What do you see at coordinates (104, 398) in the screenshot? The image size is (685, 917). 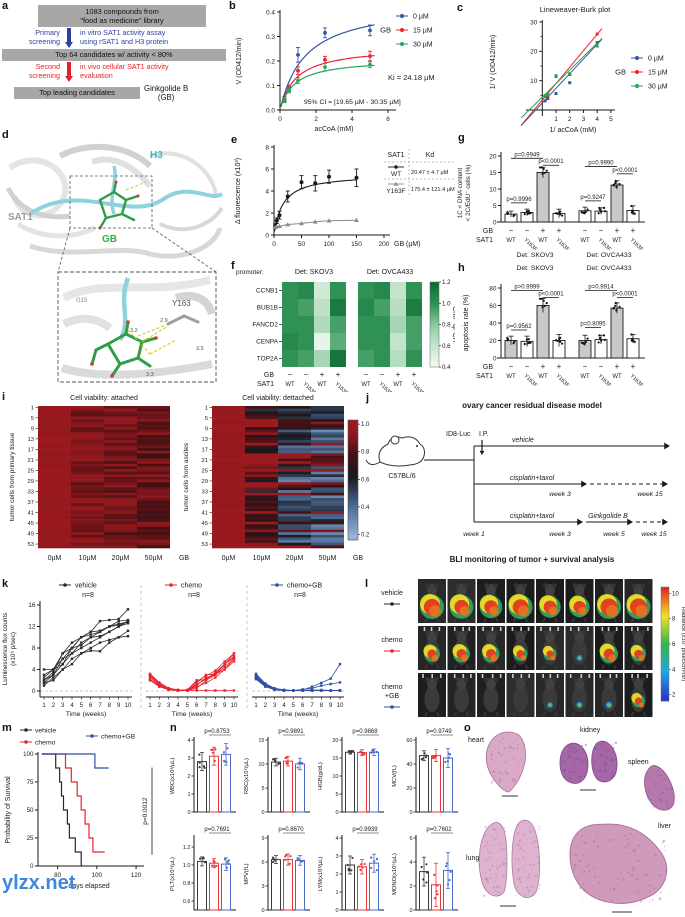 I see `svg-text: Cell viability: attached` at bounding box center [104, 398].